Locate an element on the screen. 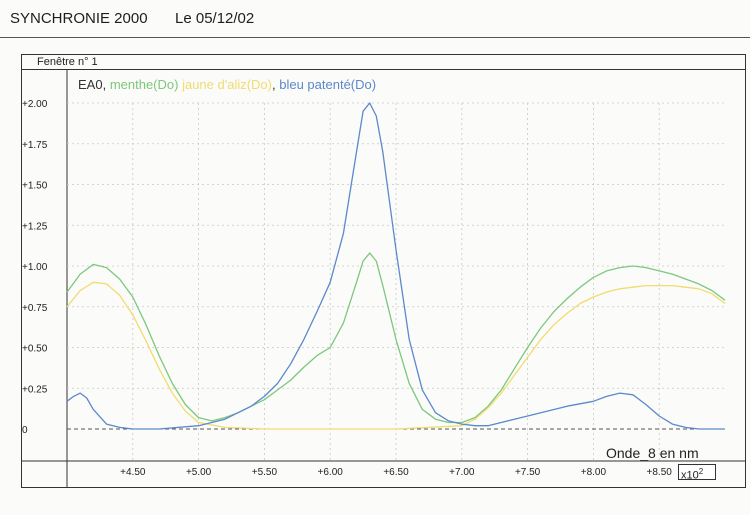 Image resolution: width=750 pixels, height=515 pixels. legend-menthe: menthe(Do) is located at coordinates (144, 84).